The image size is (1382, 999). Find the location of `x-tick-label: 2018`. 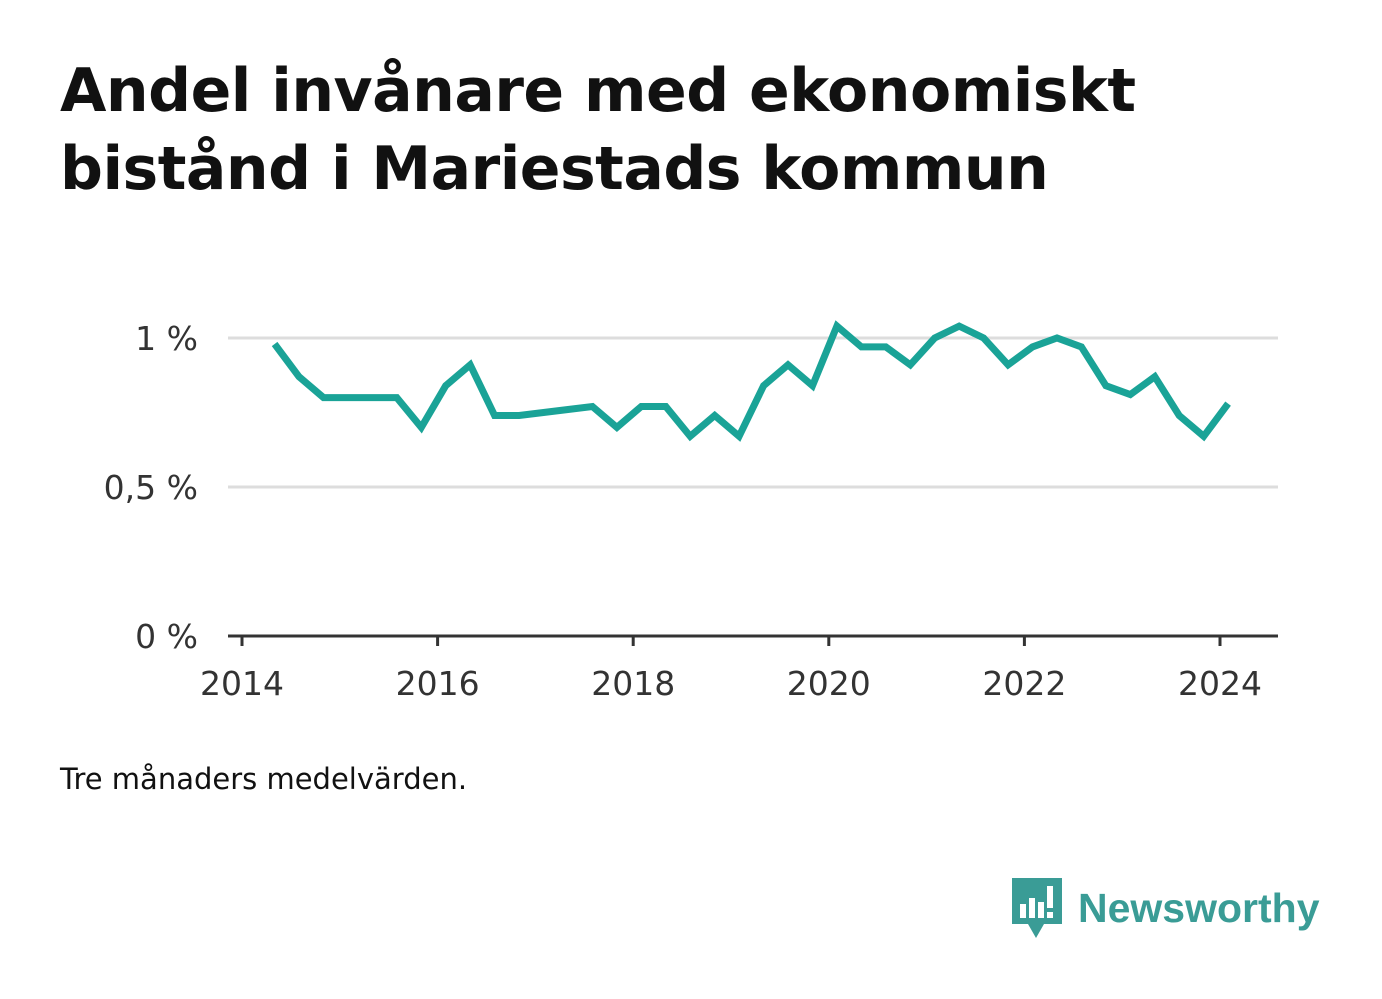

x-tick-label: 2018 is located at coordinates (633, 683).